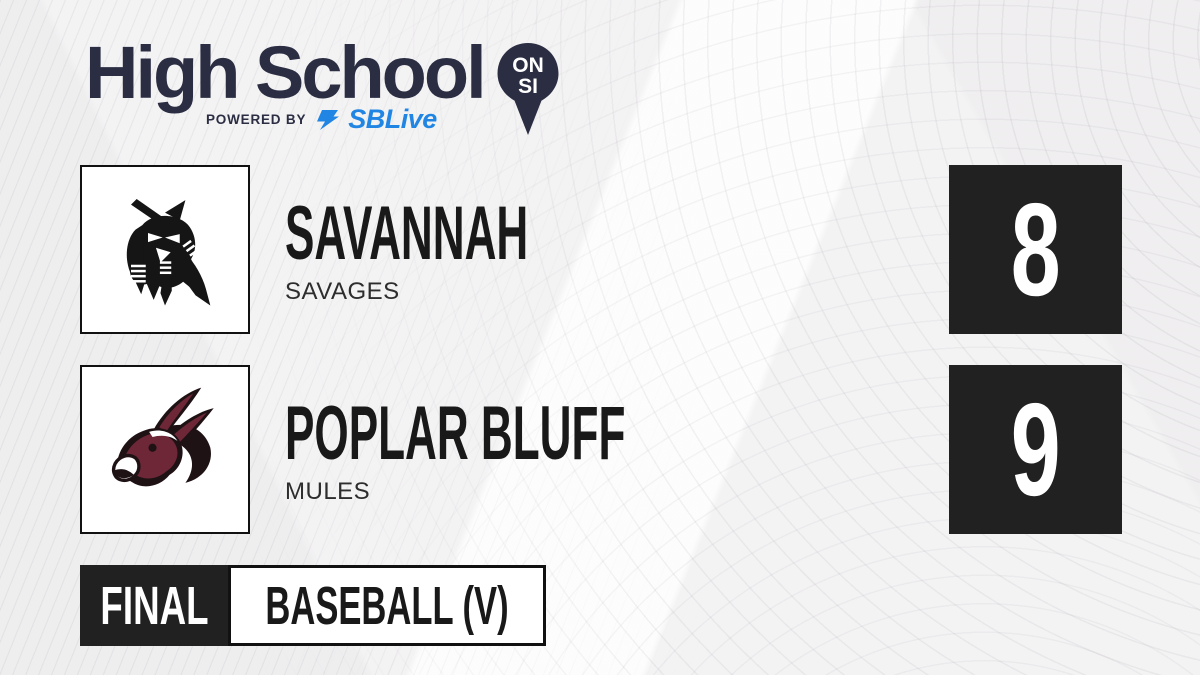 This screenshot has height=675, width=1200. I want to click on pin-text-si: SI, so click(528, 86).